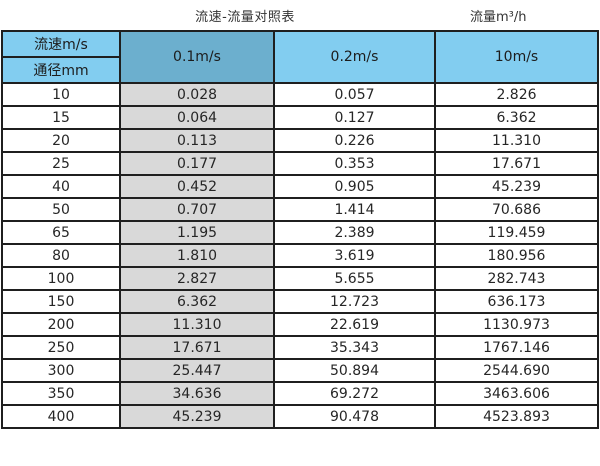  I want to click on table-row: 15 0.064 0.127 6.362, so click(300, 117).